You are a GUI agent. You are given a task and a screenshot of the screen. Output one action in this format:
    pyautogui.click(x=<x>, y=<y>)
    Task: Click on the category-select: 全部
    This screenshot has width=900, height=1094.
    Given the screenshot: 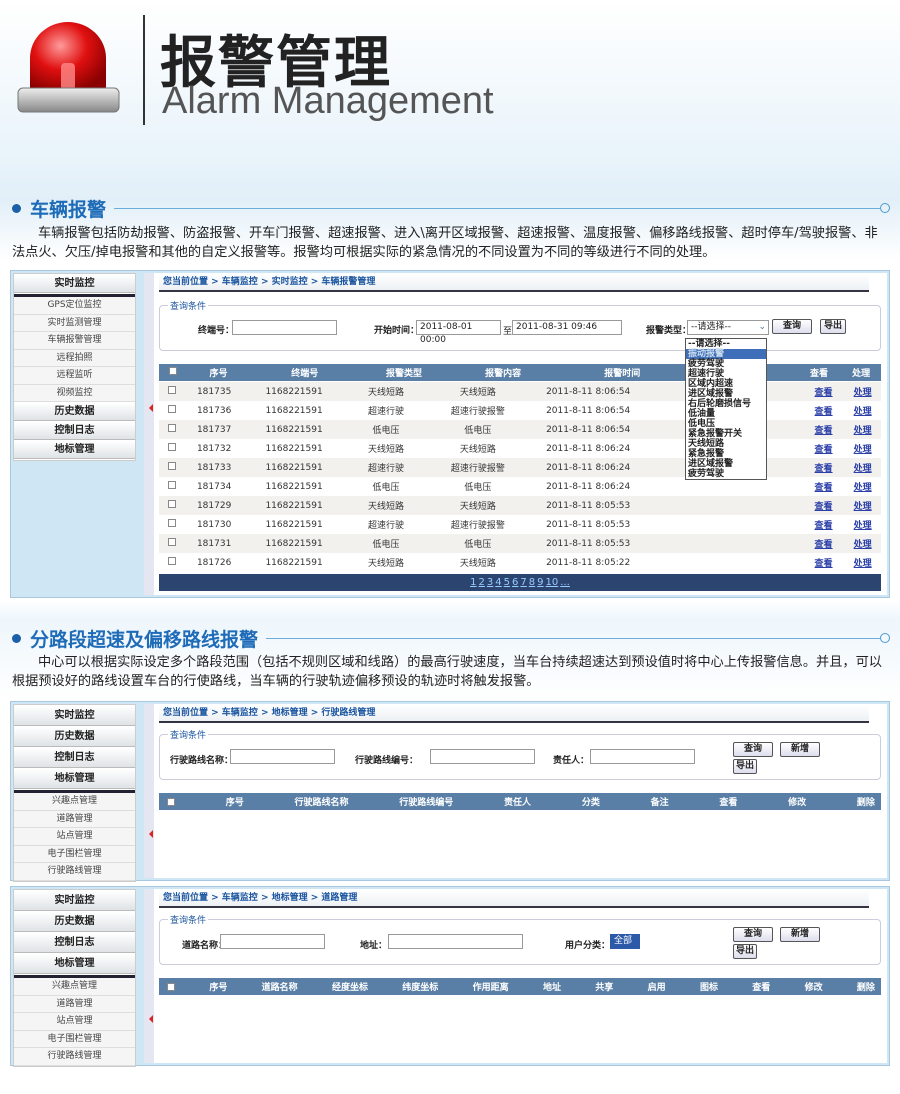 What is the action you would take?
    pyautogui.click(x=625, y=941)
    